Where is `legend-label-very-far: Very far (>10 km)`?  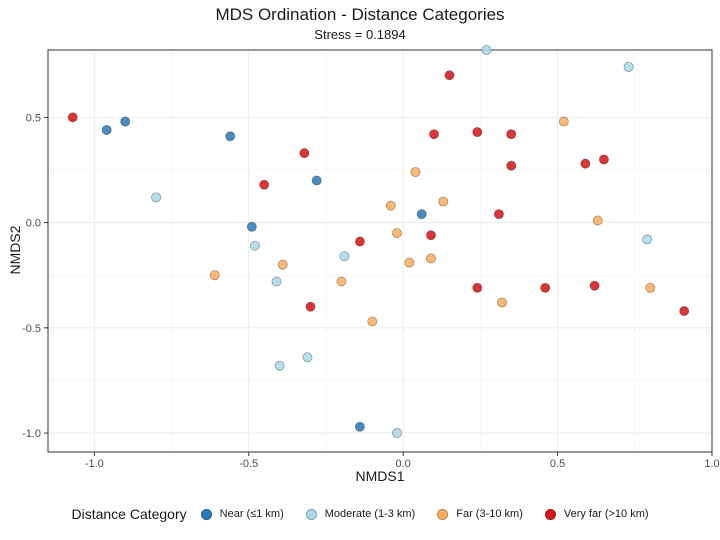 legend-label-very-far: Very far (>10 km) is located at coordinates (606, 514).